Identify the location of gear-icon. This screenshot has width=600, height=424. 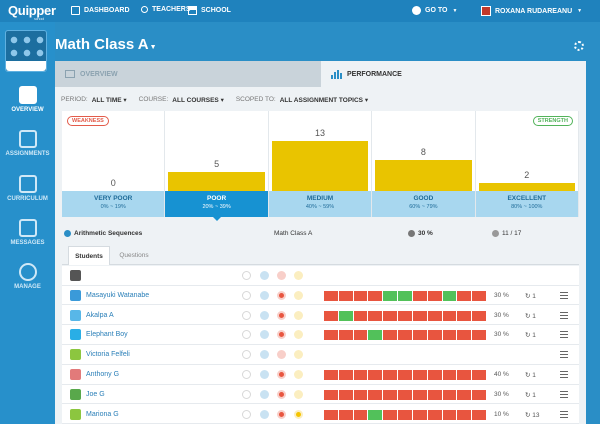
(579, 46).